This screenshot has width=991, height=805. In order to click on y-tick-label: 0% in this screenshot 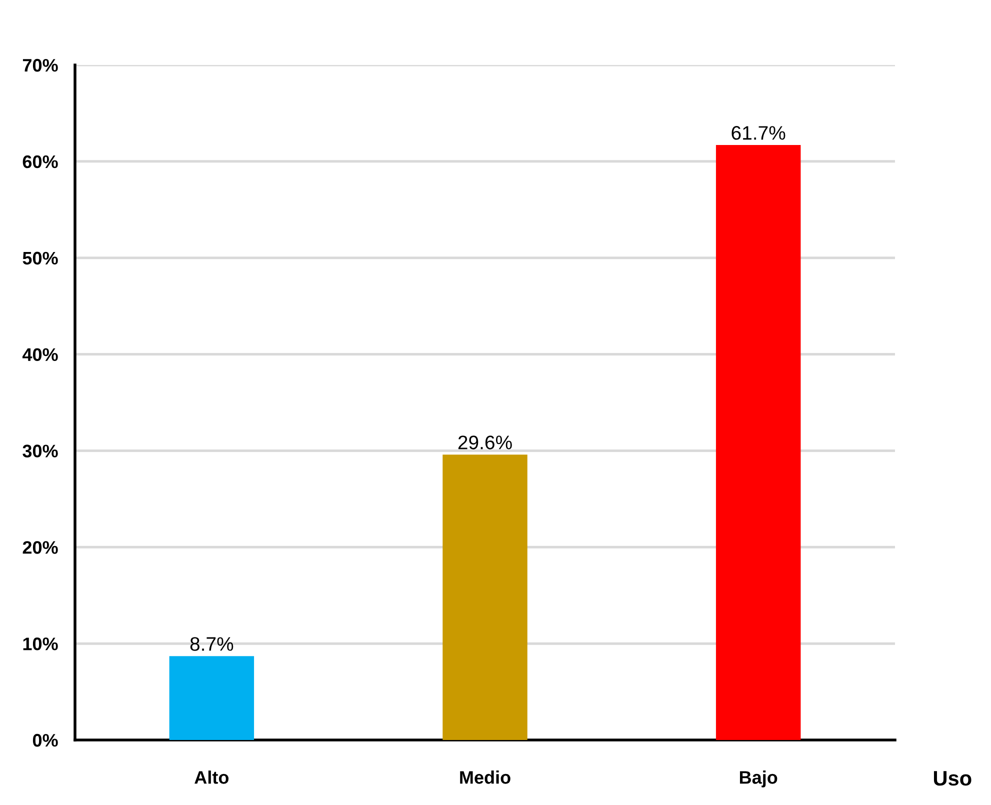, I will do `click(45, 740)`.